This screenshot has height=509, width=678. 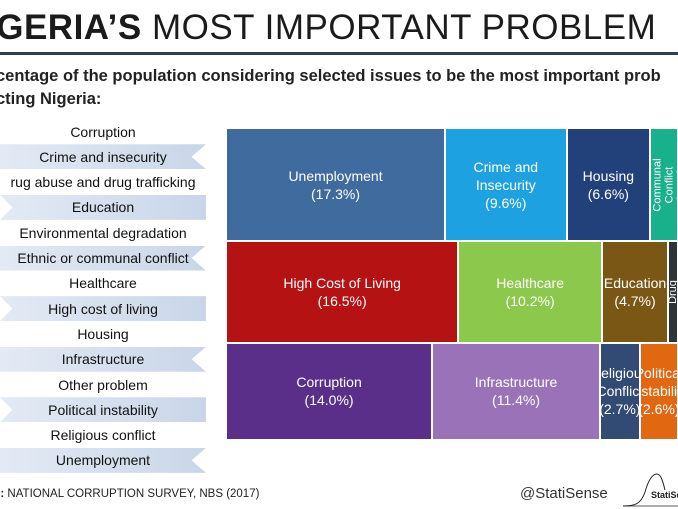 I want to click on legend-item: Environmental degradation, so click(x=103, y=232).